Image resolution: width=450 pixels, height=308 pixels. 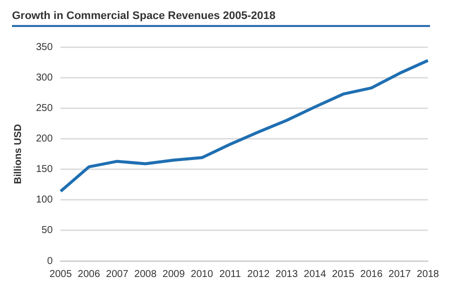 I want to click on x-tick-label: 2014, so click(x=315, y=274).